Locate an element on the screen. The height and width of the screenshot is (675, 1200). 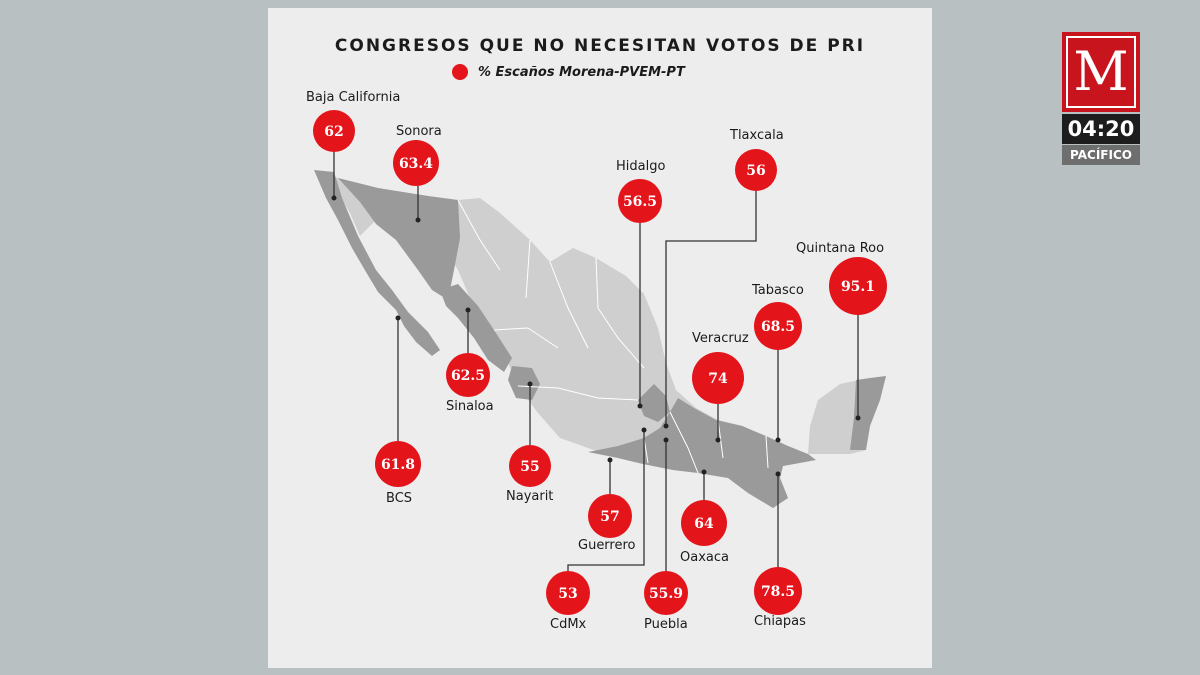
state-label-veracruz: Veracruz is located at coordinates (720, 338).